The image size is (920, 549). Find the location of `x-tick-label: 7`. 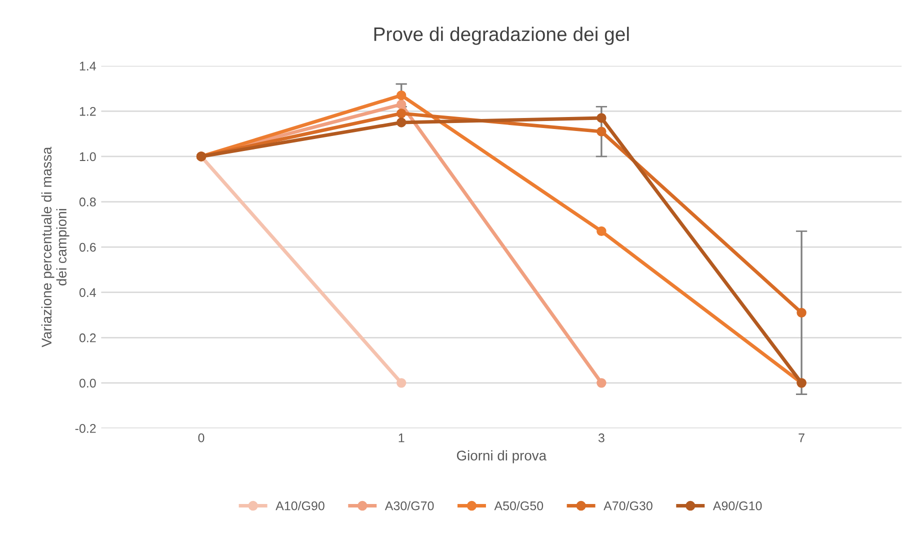

x-tick-label: 7 is located at coordinates (801, 438).